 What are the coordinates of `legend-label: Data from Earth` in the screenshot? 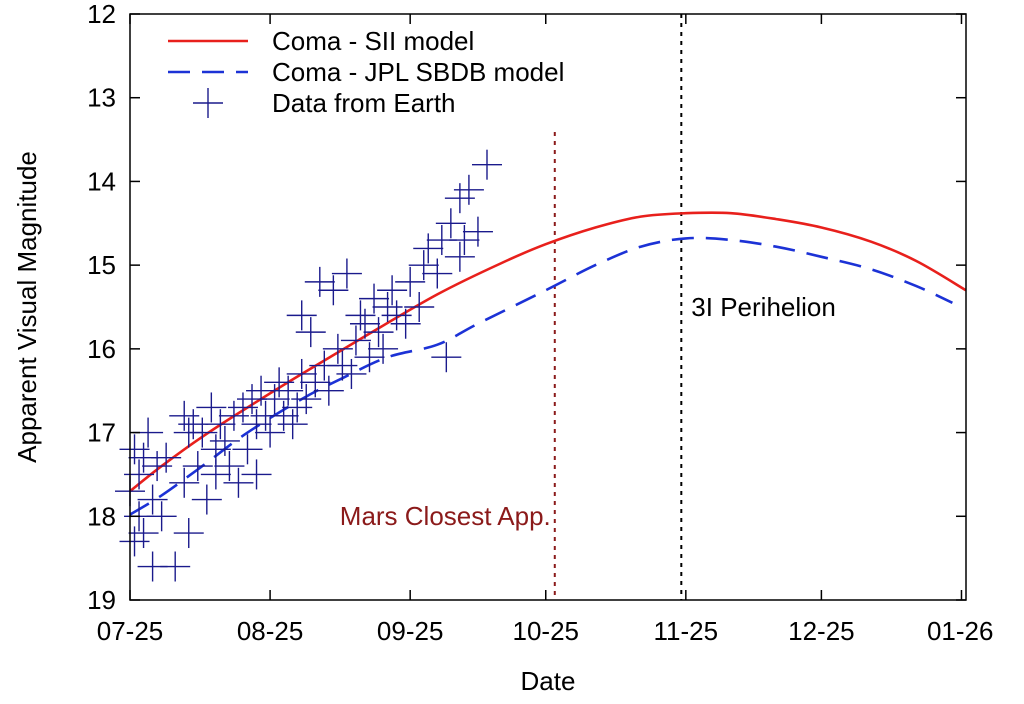 It's located at (364, 103).